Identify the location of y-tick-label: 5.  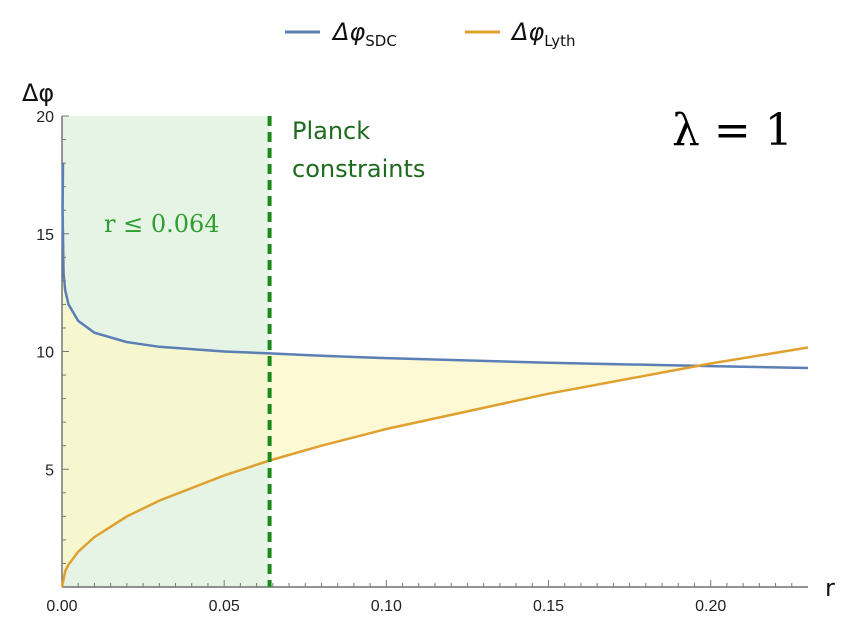
(49, 470).